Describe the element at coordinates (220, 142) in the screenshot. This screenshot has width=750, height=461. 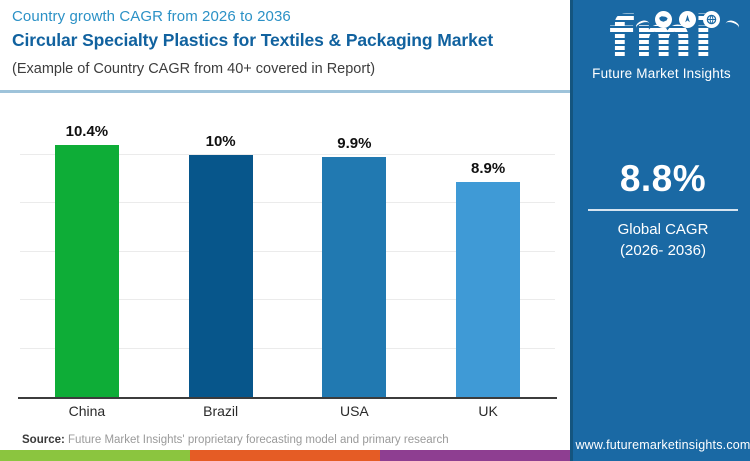
I see `bar-value-label: 10%` at that location.